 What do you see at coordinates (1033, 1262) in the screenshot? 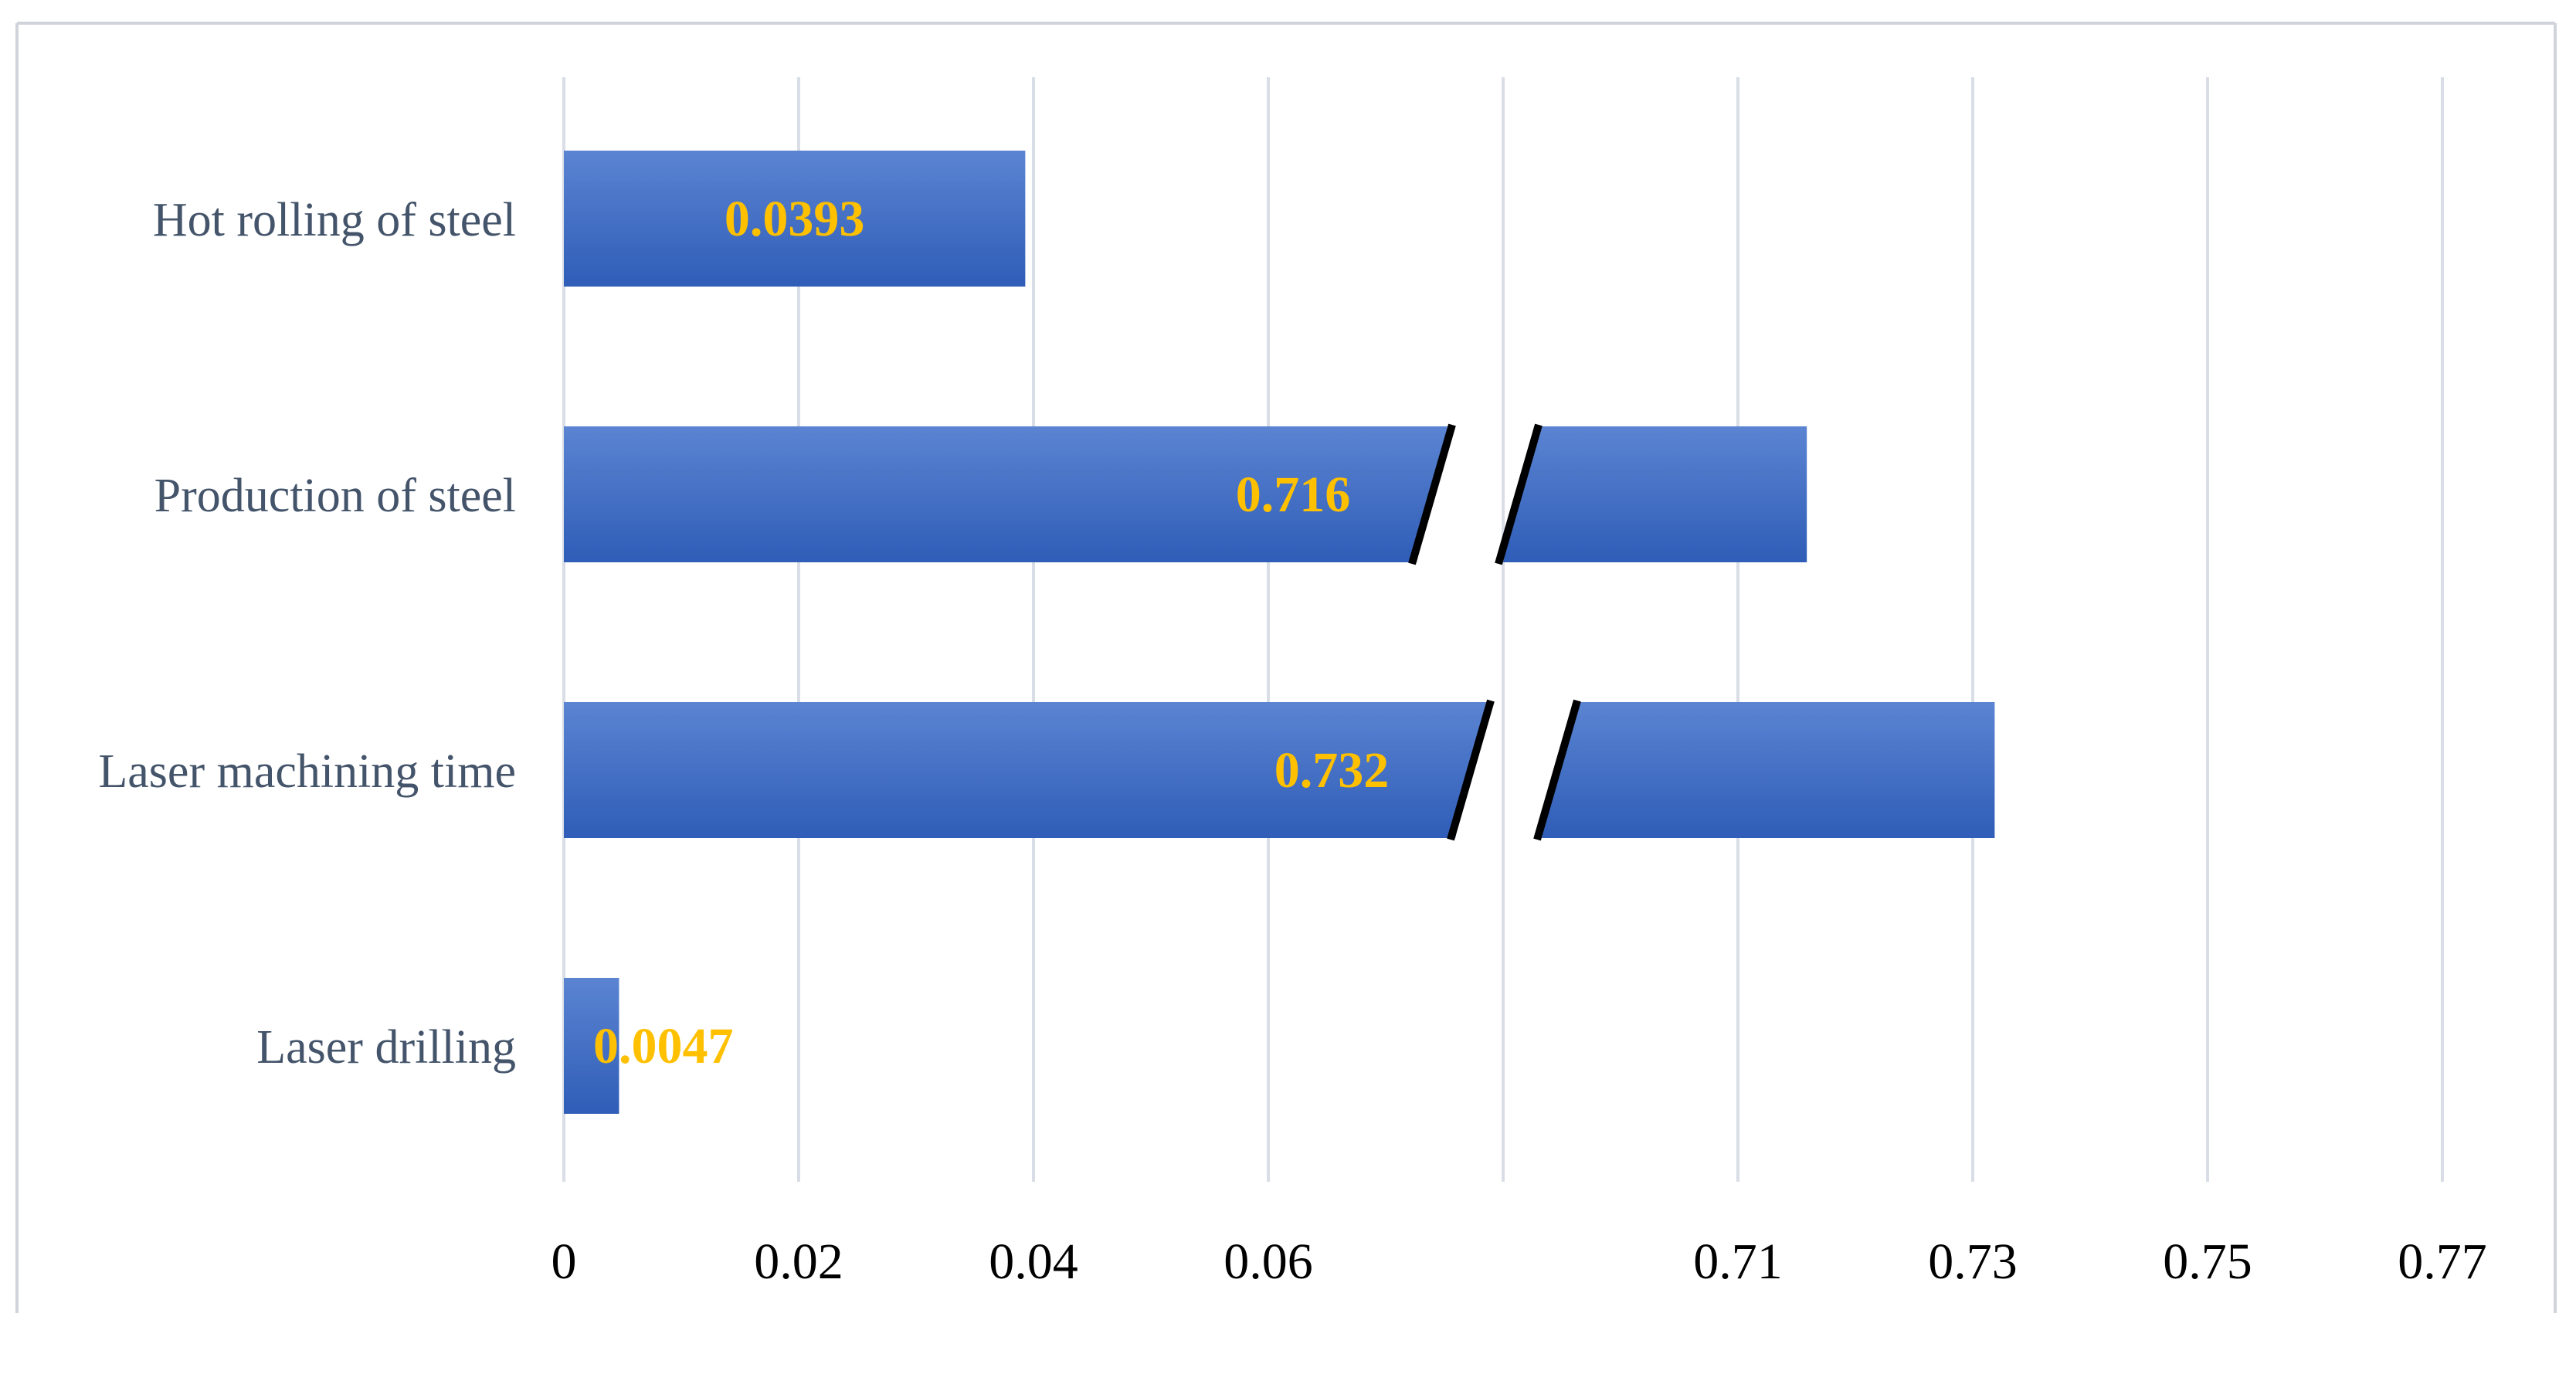
I see `x-tick-label: 0.04` at bounding box center [1033, 1262].